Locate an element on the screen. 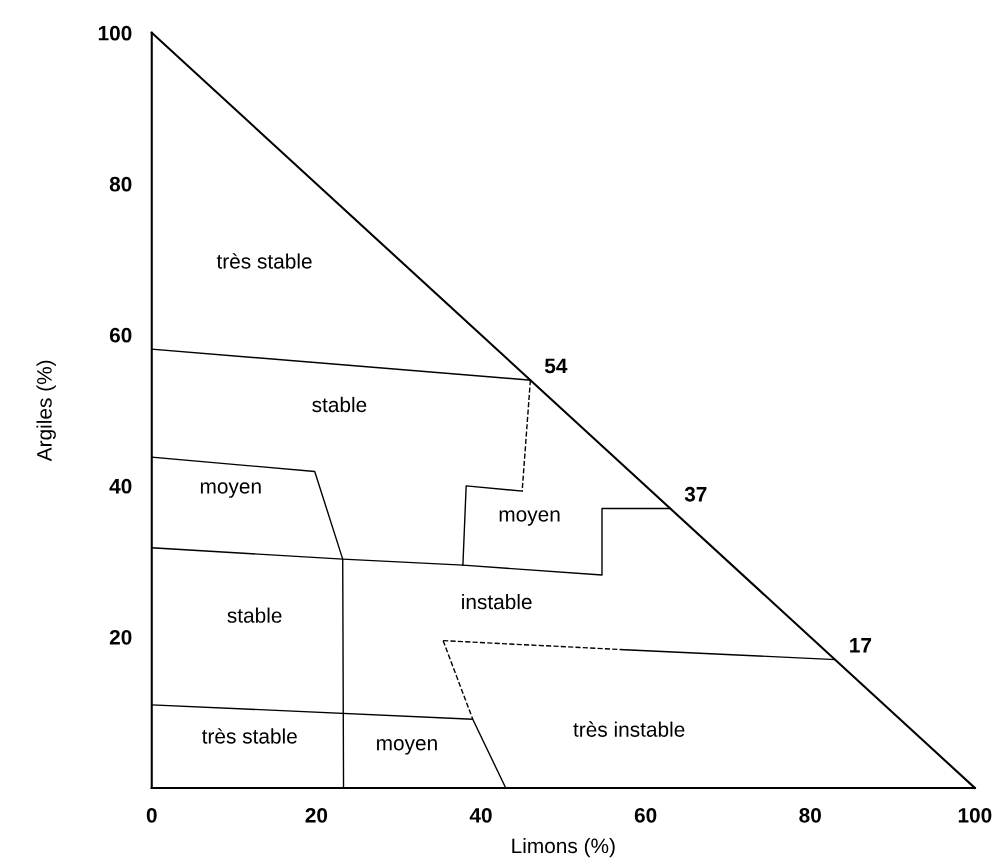 This screenshot has width=1005, height=863. x-axis-title: Limons (%) is located at coordinates (563, 847).